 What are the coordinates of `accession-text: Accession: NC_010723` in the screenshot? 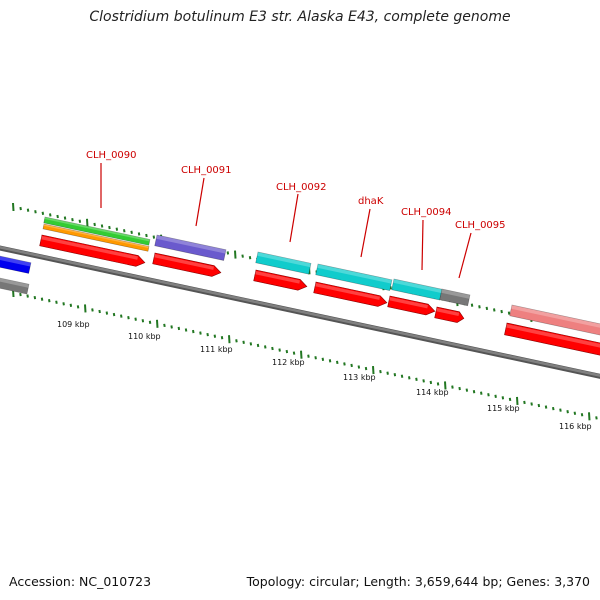 It's located at (80, 581).